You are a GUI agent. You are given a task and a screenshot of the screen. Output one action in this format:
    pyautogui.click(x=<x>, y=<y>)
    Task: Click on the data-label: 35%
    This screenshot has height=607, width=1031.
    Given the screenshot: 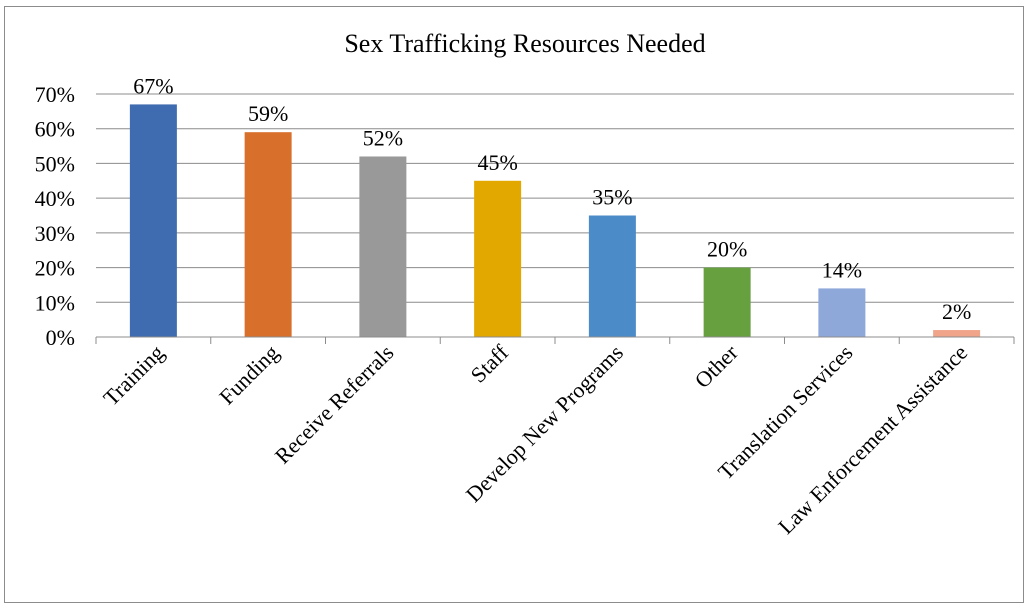 What is the action you would take?
    pyautogui.click(x=612, y=197)
    